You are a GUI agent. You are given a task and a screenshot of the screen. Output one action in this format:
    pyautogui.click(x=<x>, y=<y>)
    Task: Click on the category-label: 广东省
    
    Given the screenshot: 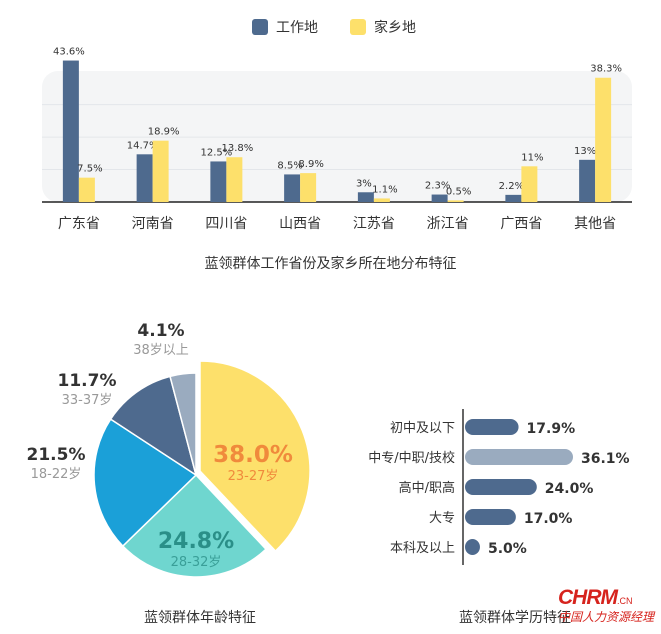 What is the action you would take?
    pyautogui.click(x=79, y=224)
    